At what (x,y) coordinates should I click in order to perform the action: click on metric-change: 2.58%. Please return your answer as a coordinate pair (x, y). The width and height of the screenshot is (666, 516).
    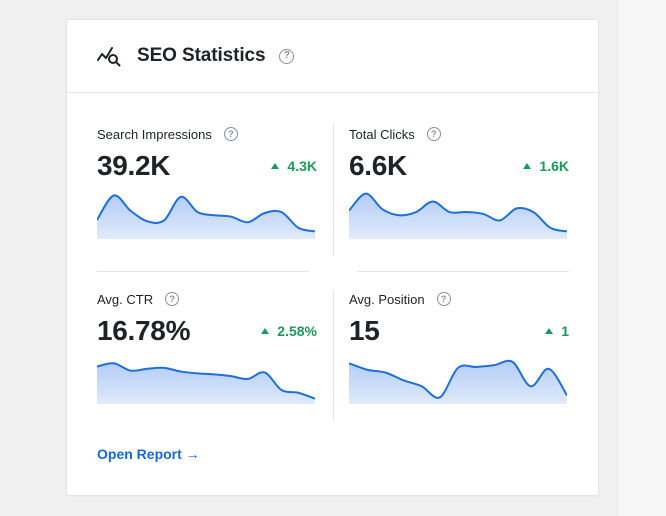
    Looking at the image, I should click on (289, 331).